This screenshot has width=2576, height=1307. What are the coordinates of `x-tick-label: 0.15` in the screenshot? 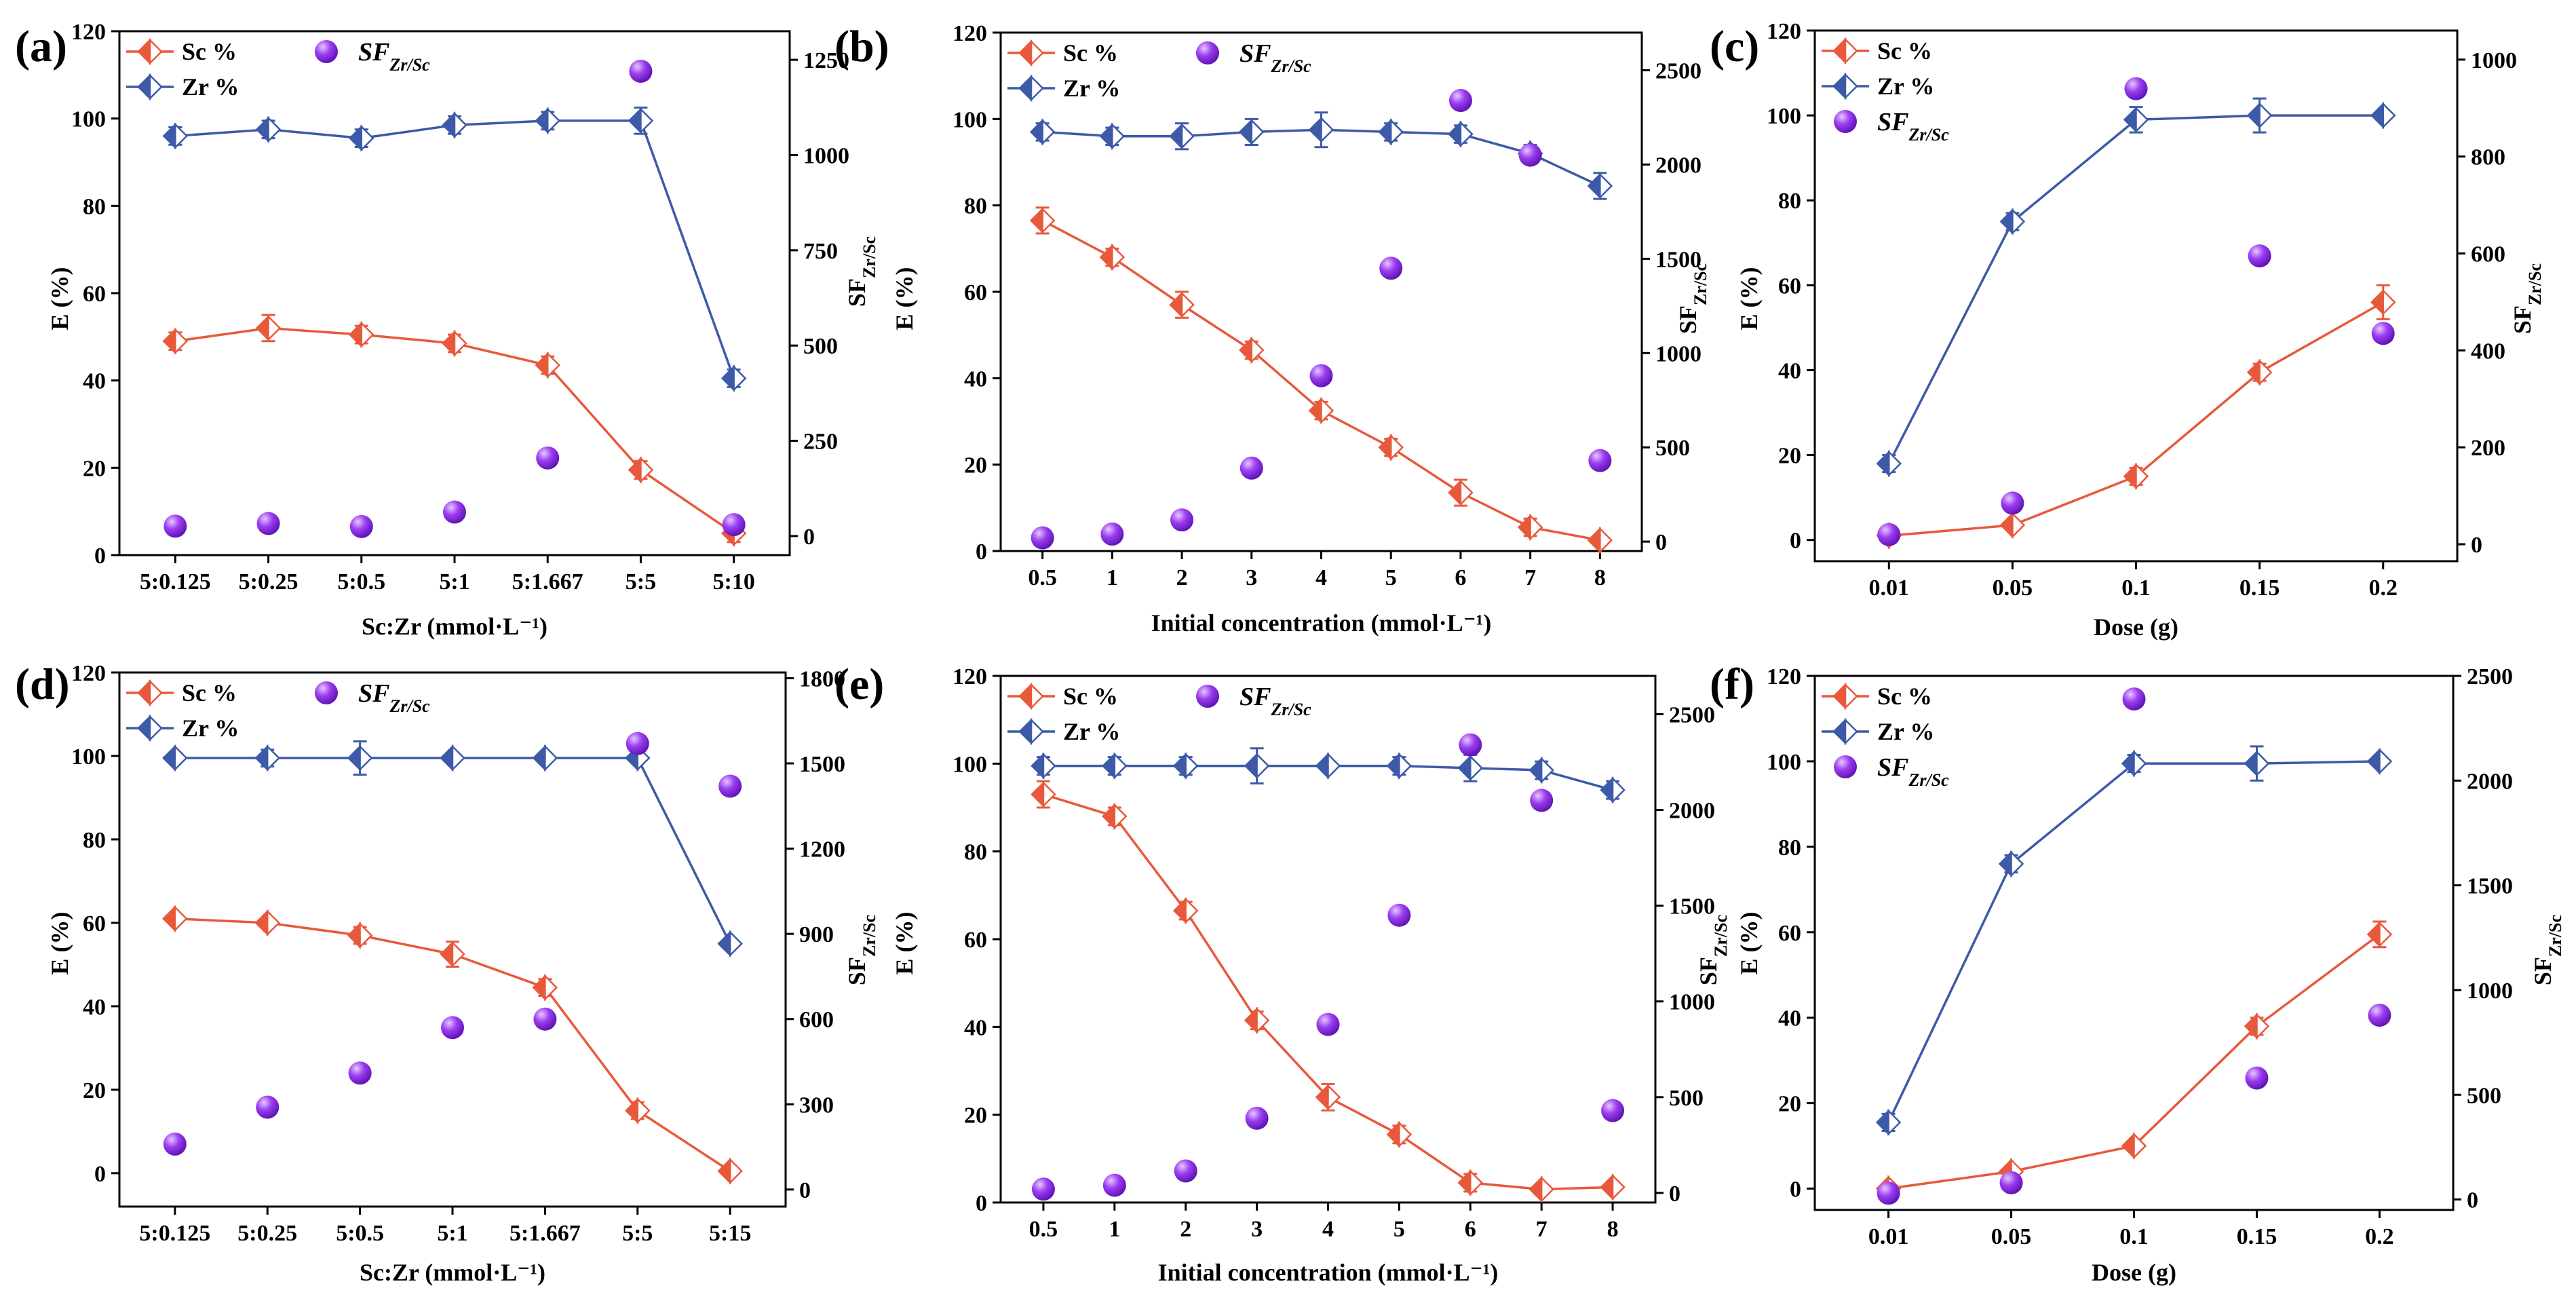 It's located at (2259, 588).